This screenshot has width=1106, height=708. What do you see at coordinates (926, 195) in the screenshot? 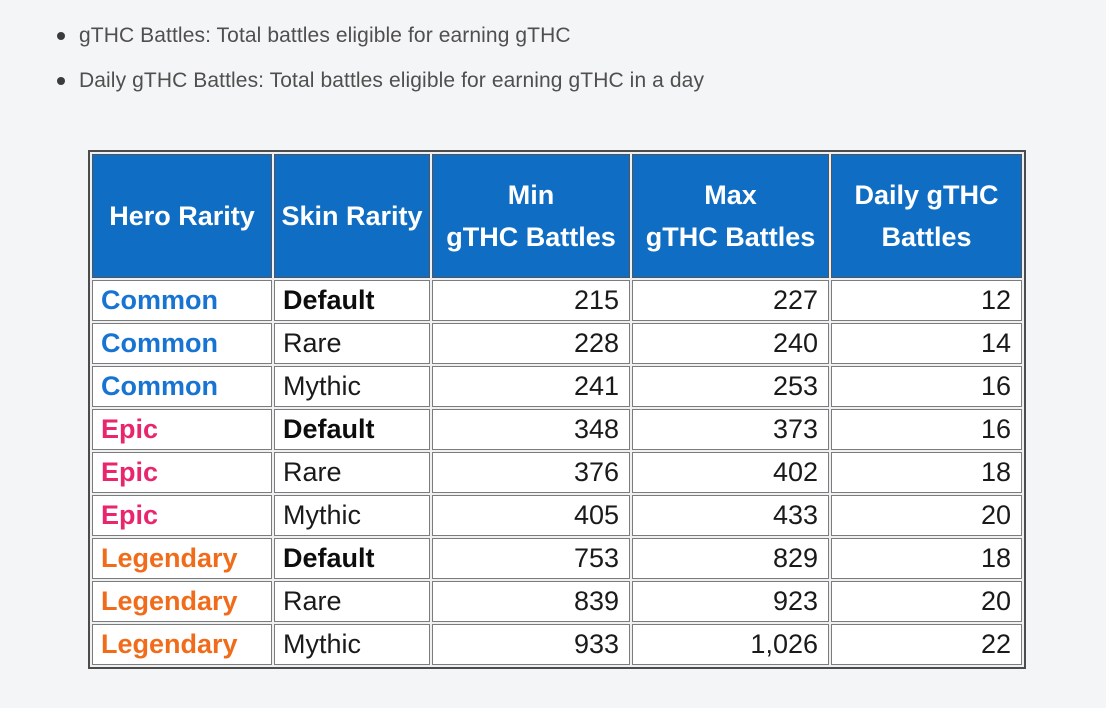
I see `header-line: Daily gTHC` at bounding box center [926, 195].